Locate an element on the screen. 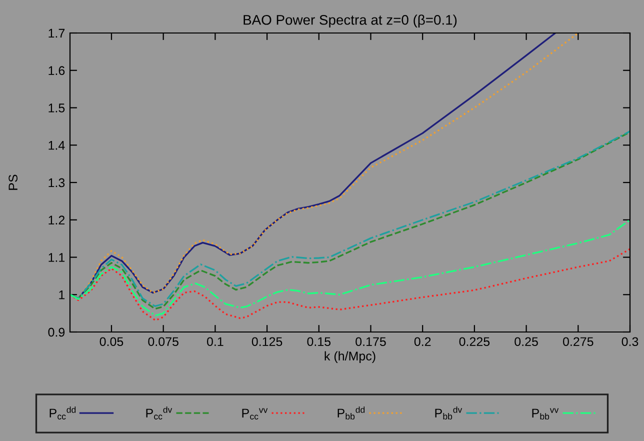 The width and height of the screenshot is (644, 441). x-tick-label: 0.175 is located at coordinates (371, 341).